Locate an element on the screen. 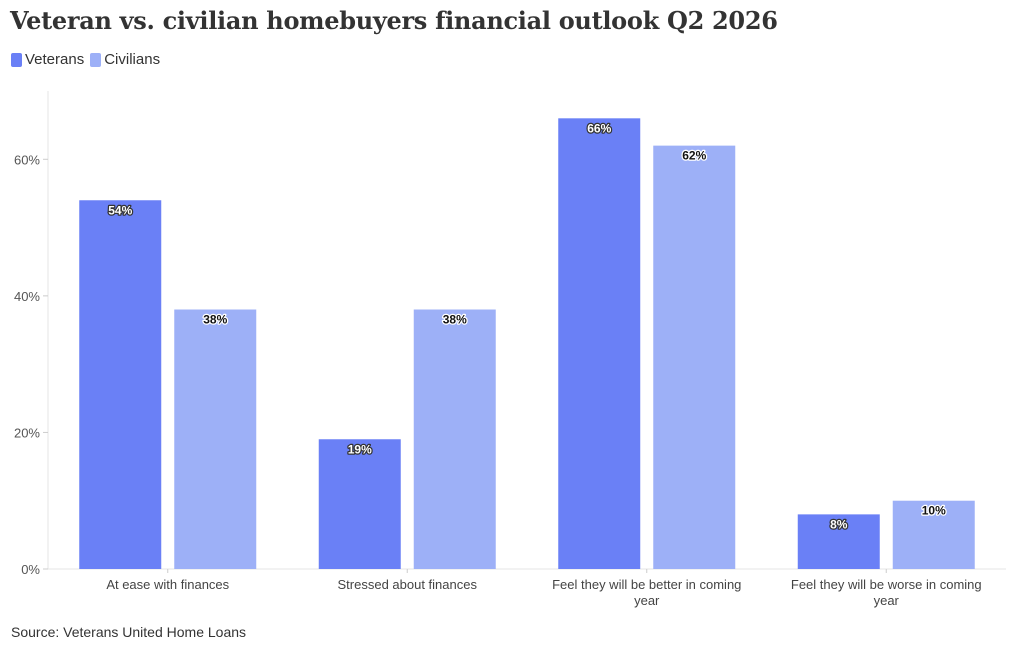 Image resolution: width=1020 pixels, height=652 pixels. y-tick-label: 60% is located at coordinates (27, 159).